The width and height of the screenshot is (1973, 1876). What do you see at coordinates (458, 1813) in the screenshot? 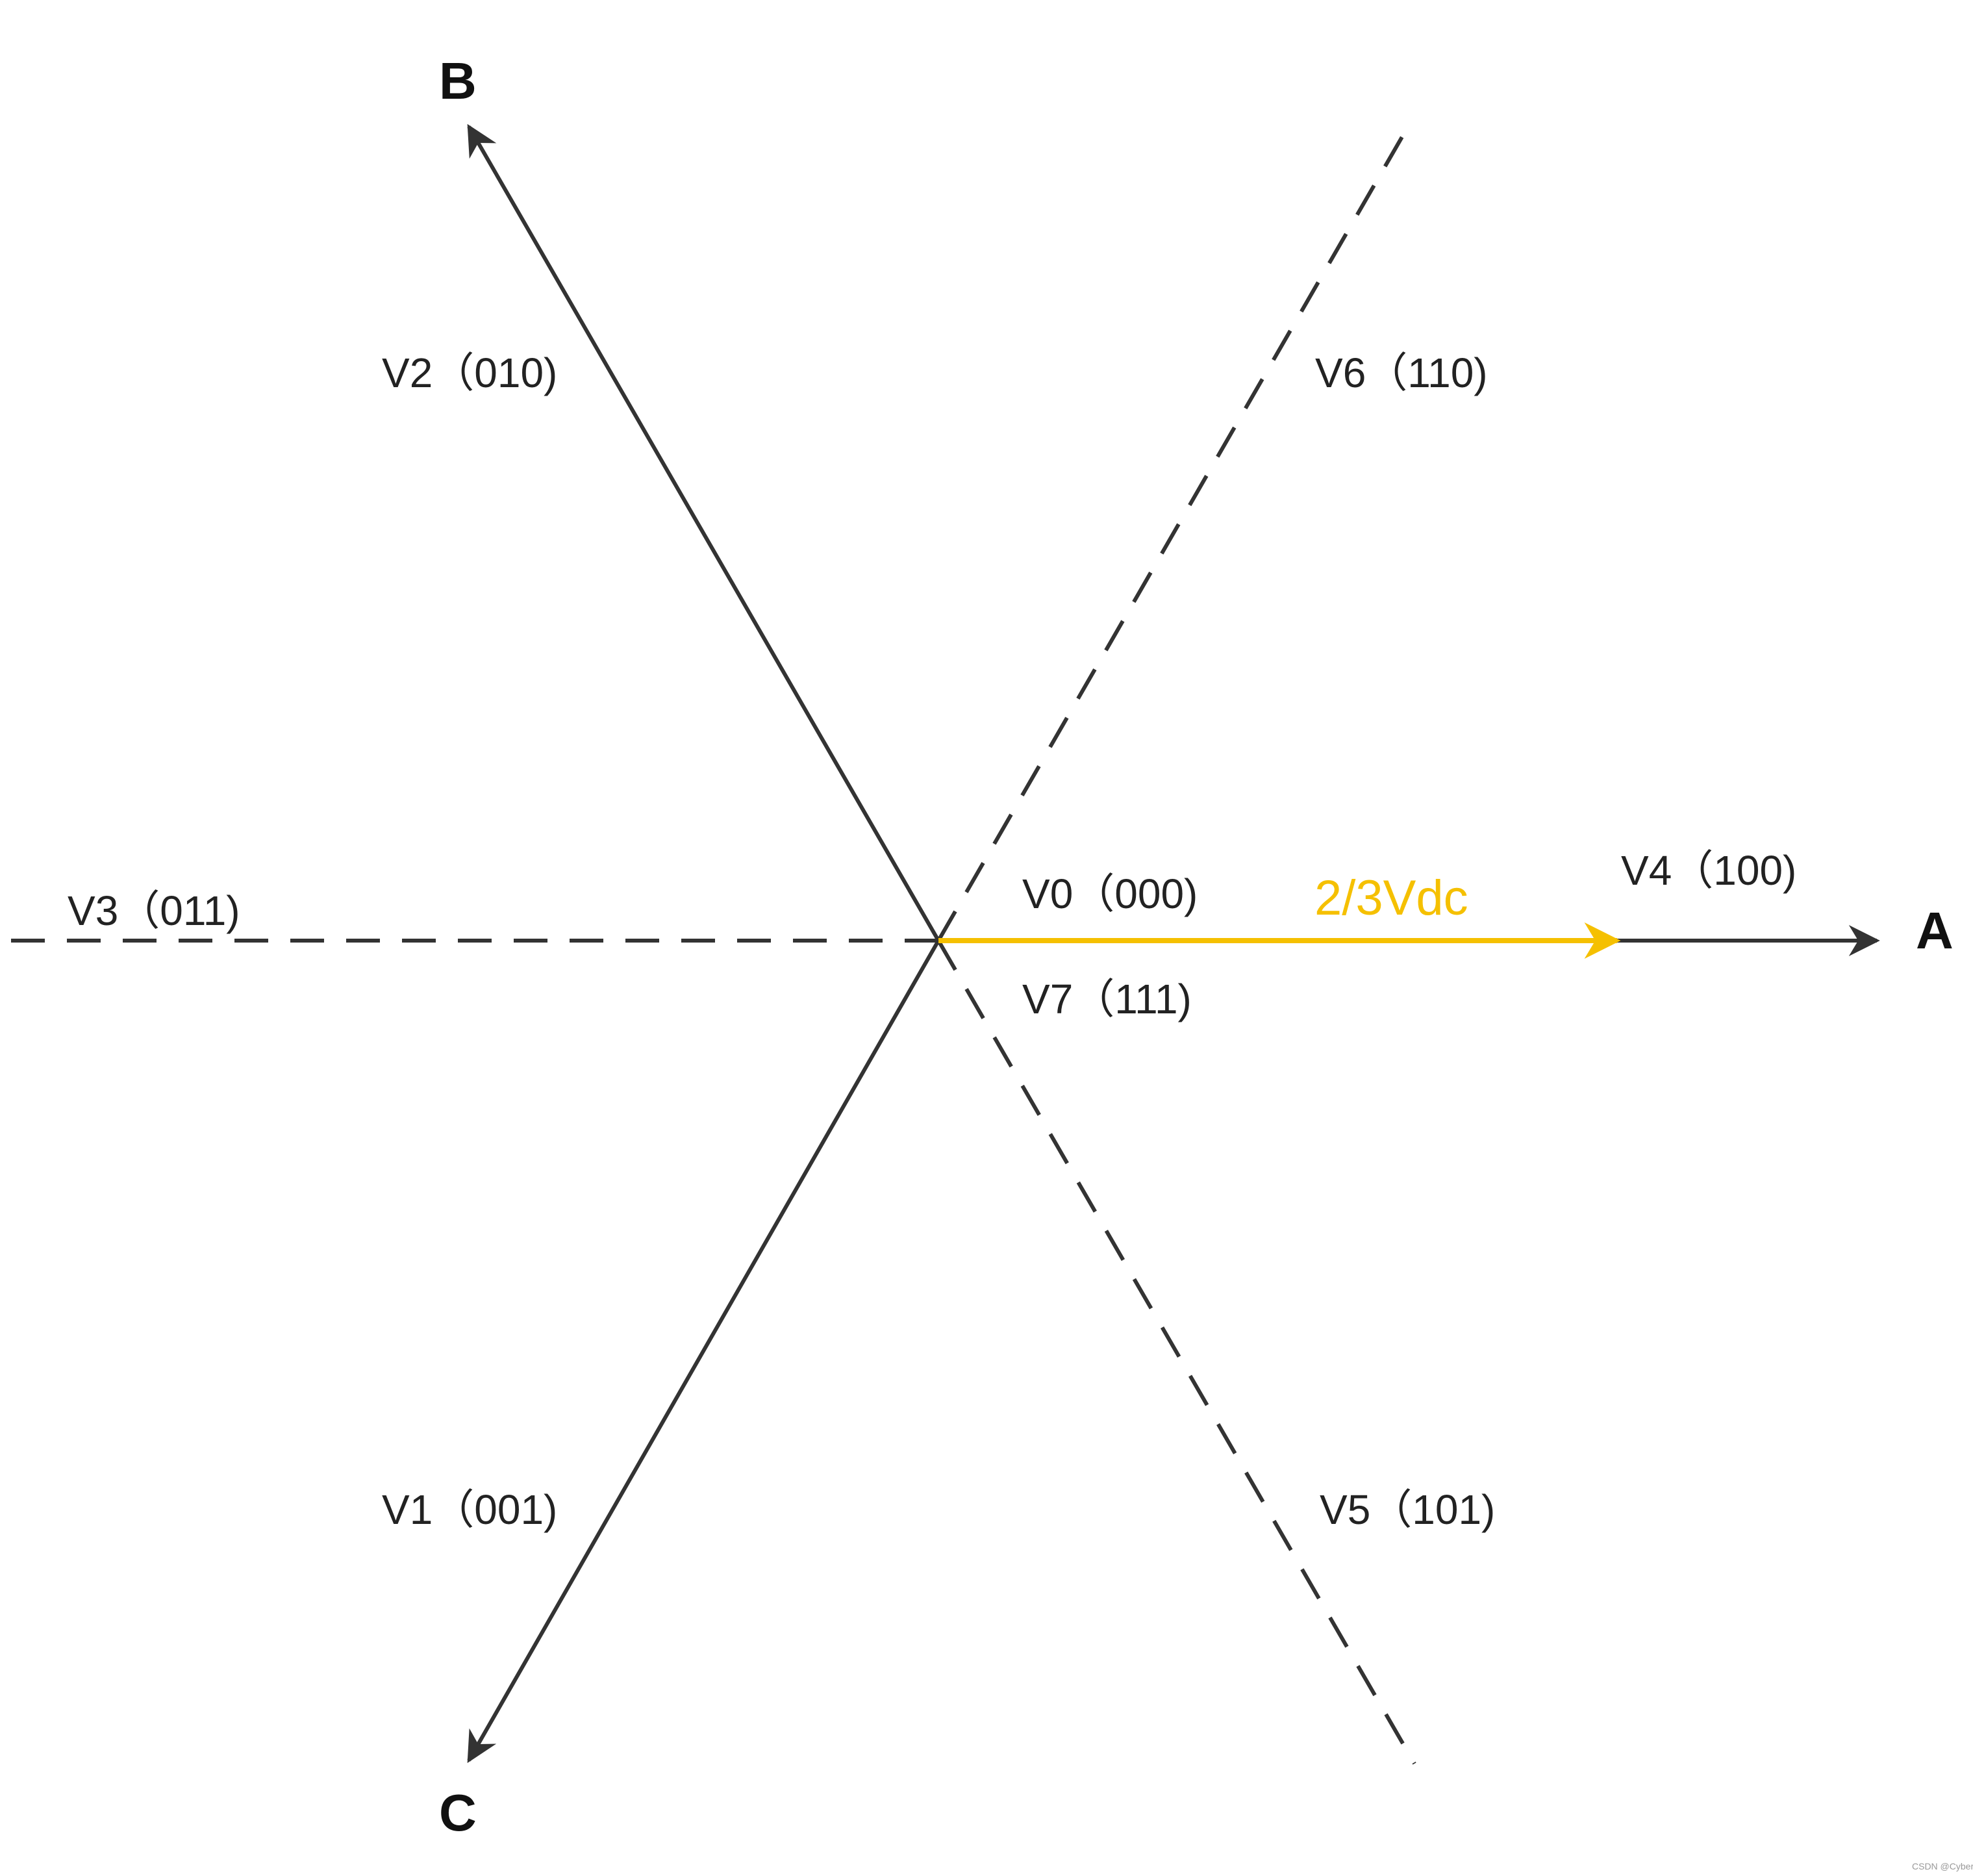
I see `axis-c-label: C` at bounding box center [458, 1813].